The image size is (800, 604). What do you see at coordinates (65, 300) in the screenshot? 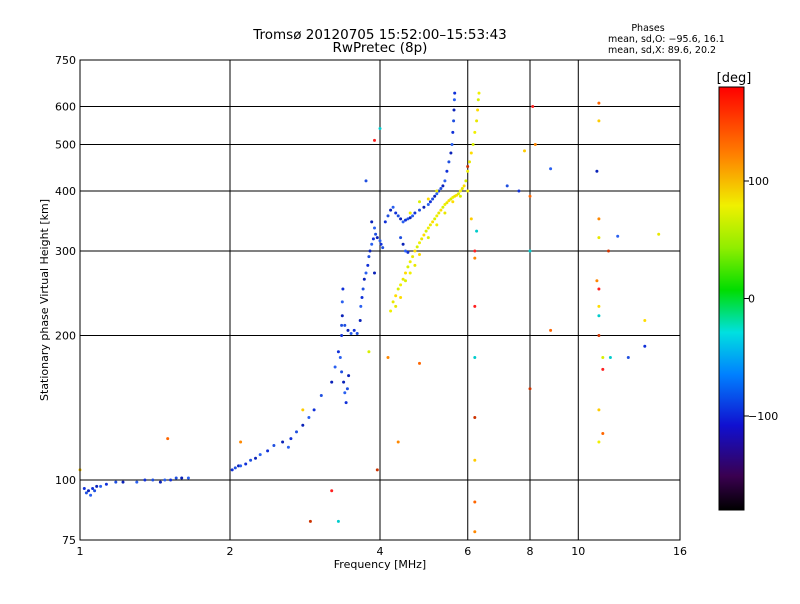
I see `y-axis-ticks: 75 100 200 300 400 500 600 750` at bounding box center [65, 300].